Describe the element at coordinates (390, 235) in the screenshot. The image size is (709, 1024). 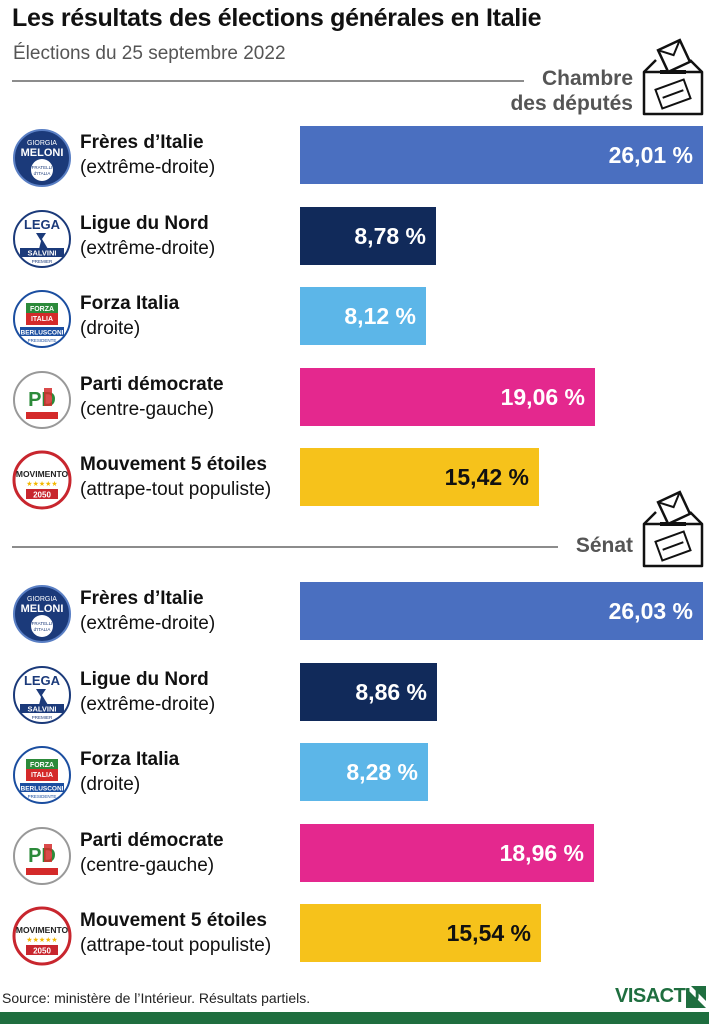
I see `bar-value-label: 8,78 %` at that location.